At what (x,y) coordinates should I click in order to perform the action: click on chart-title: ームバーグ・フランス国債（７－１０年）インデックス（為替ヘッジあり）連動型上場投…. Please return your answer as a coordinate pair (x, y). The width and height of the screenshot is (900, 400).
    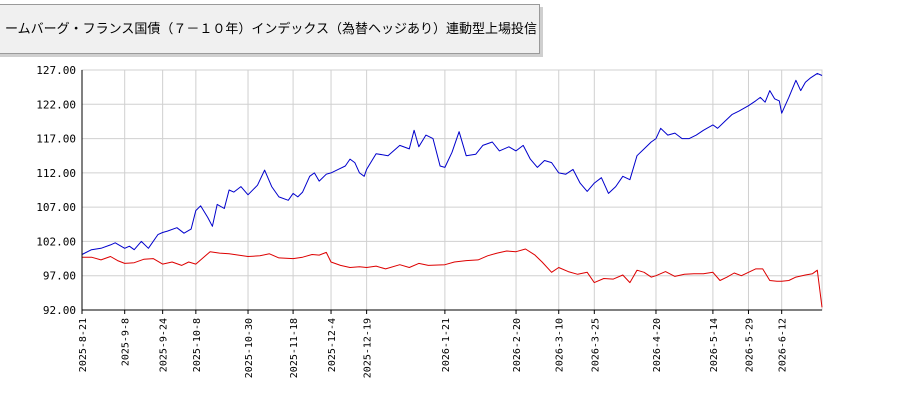
    Looking at the image, I should click on (271, 29).